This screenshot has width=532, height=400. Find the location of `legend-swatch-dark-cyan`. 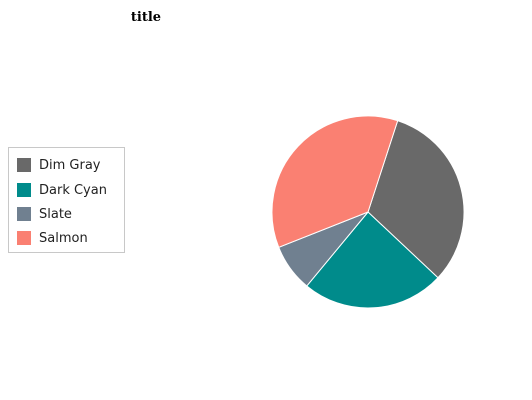

legend-swatch-dark-cyan is located at coordinates (24, 190).